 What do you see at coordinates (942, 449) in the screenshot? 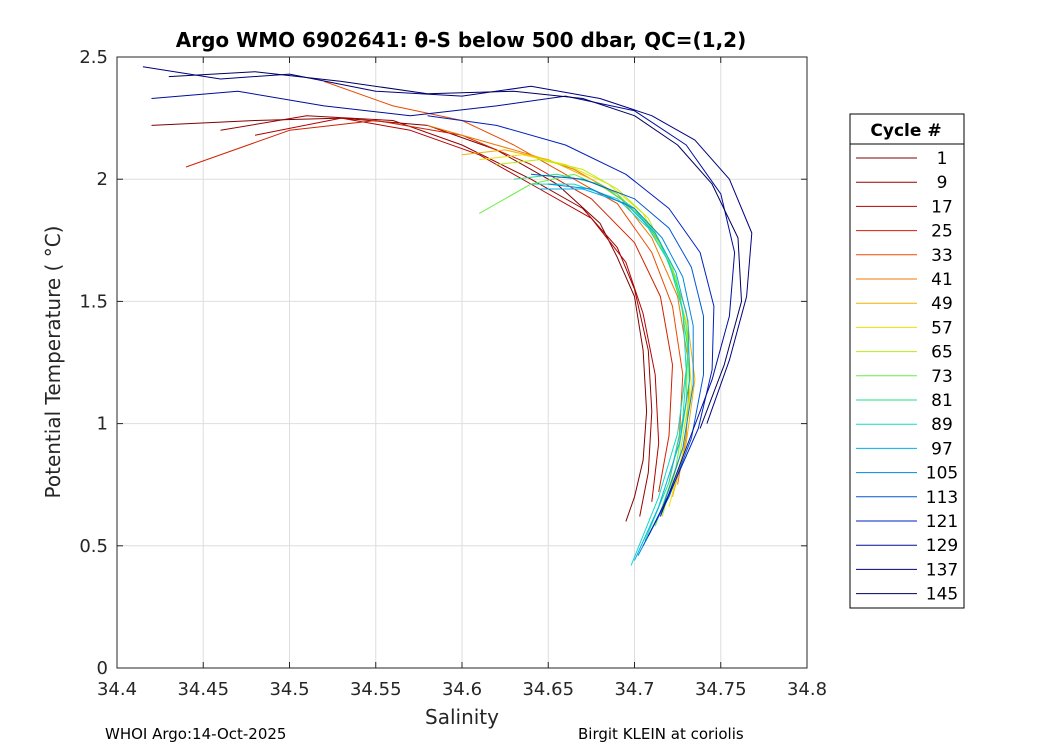
I see `legend-label: 97` at bounding box center [942, 449].